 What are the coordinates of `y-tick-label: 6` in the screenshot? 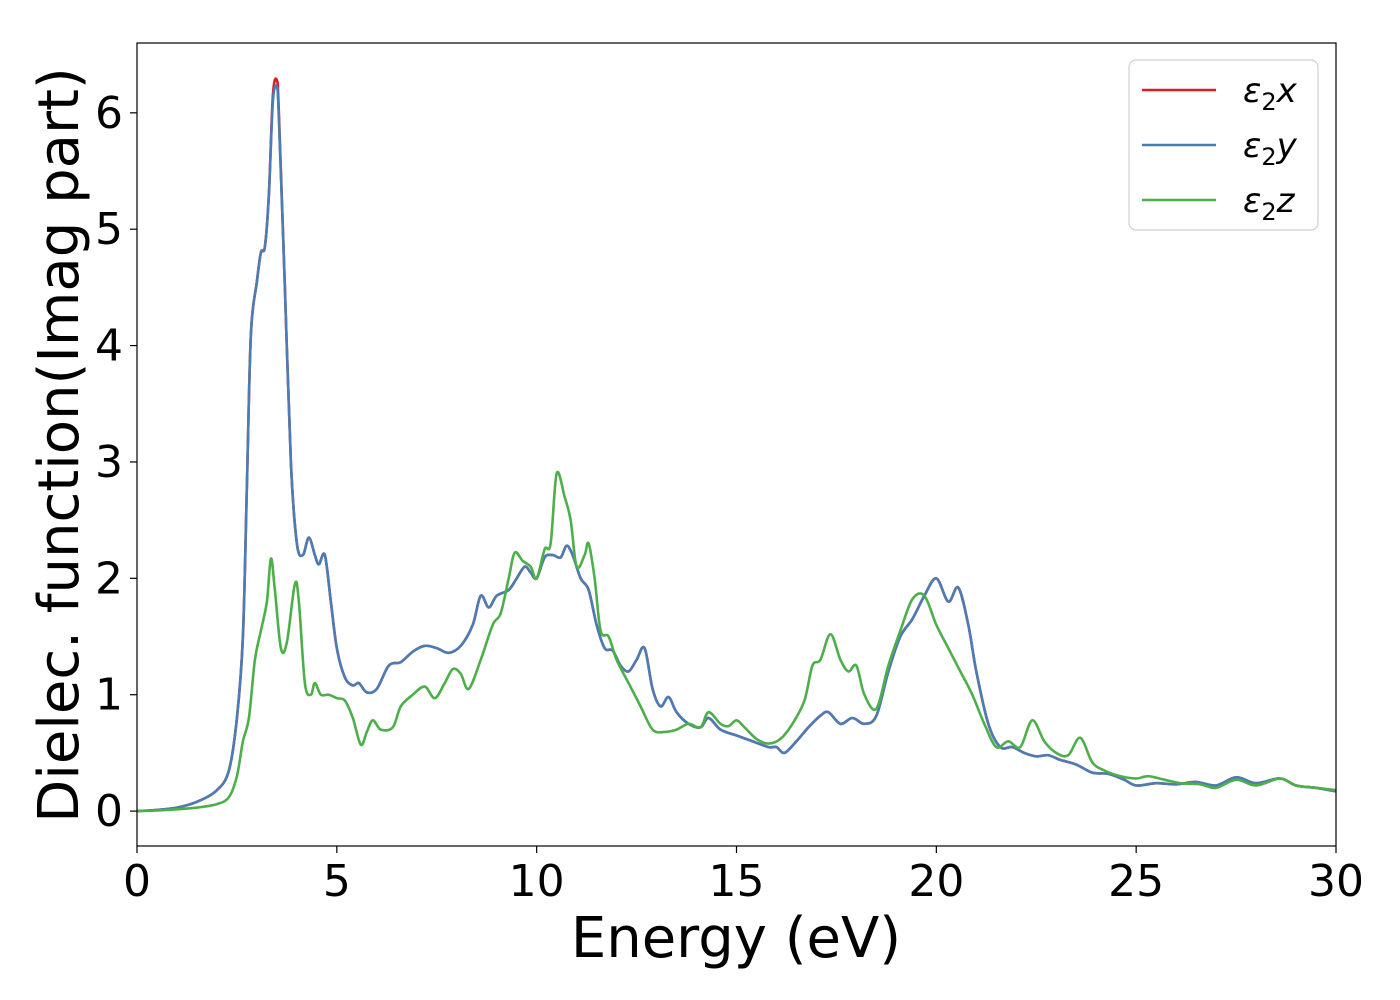 It's located at (109, 113).